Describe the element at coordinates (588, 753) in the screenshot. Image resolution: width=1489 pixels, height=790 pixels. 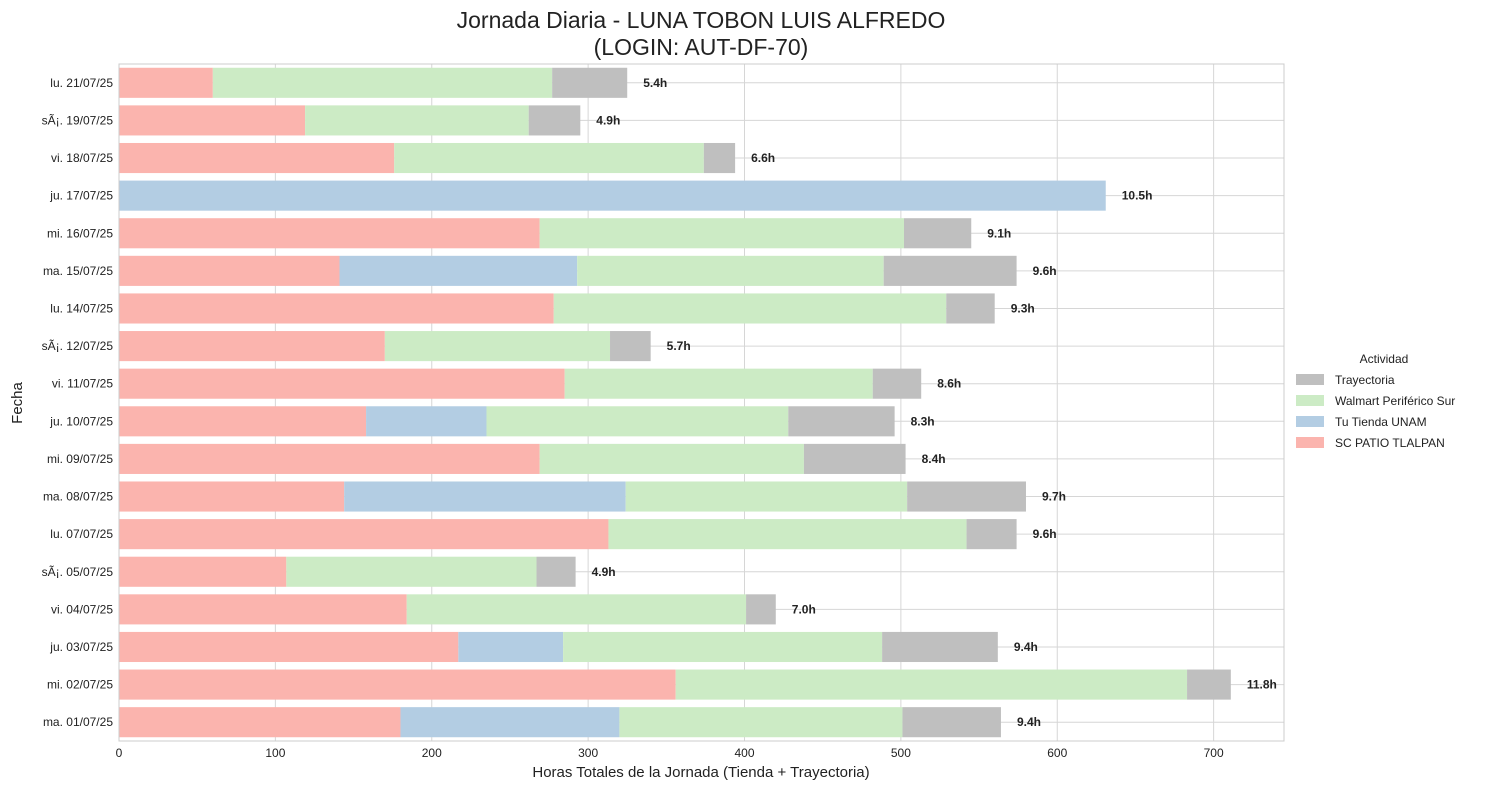
I see `x-tick-label: 300` at that location.